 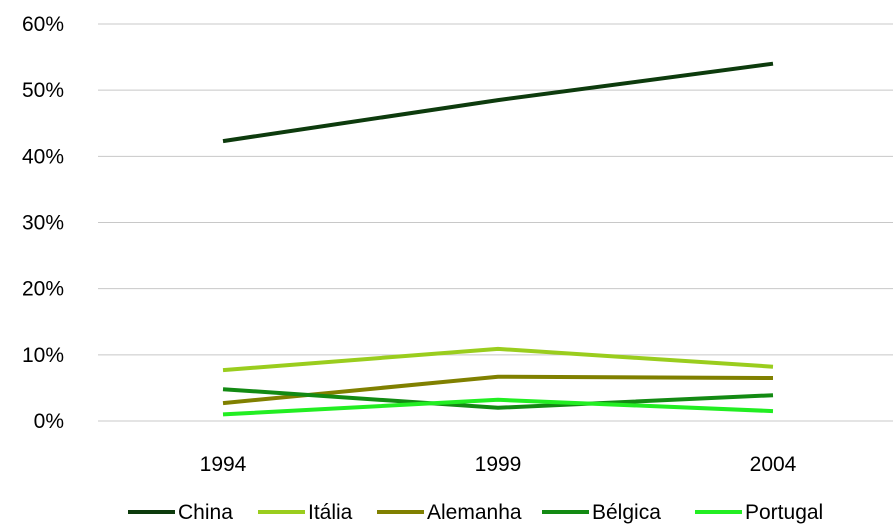 I want to click on legend: China Itália Alemanha Bélgica Portugal, so click(x=475, y=512).